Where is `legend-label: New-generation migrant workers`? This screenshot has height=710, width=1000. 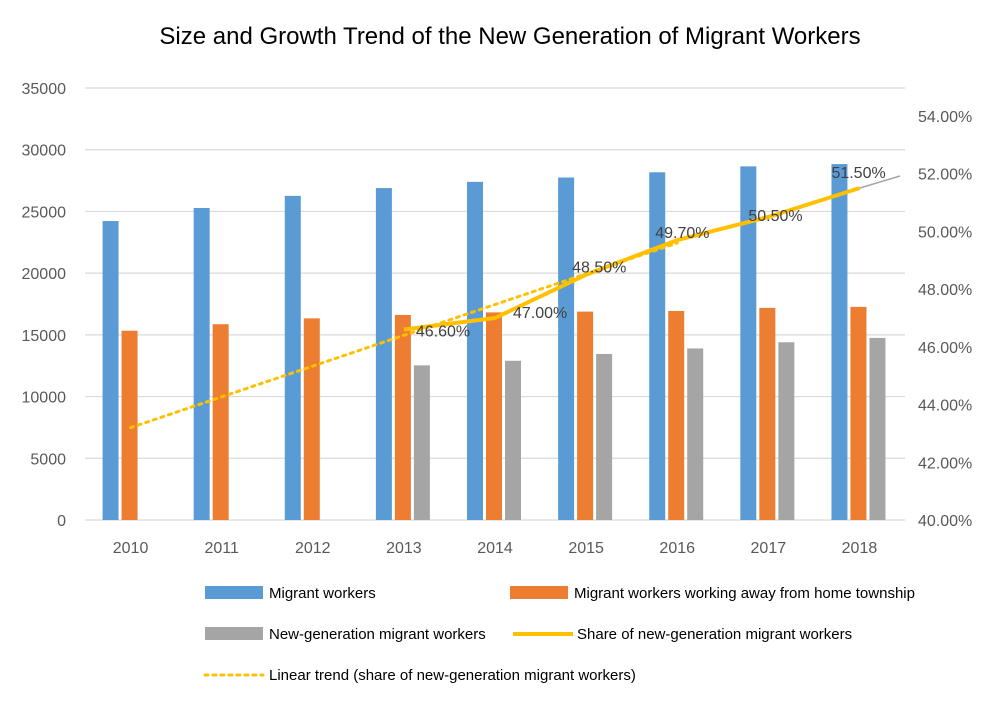
legend-label: New-generation migrant workers is located at coordinates (377, 634).